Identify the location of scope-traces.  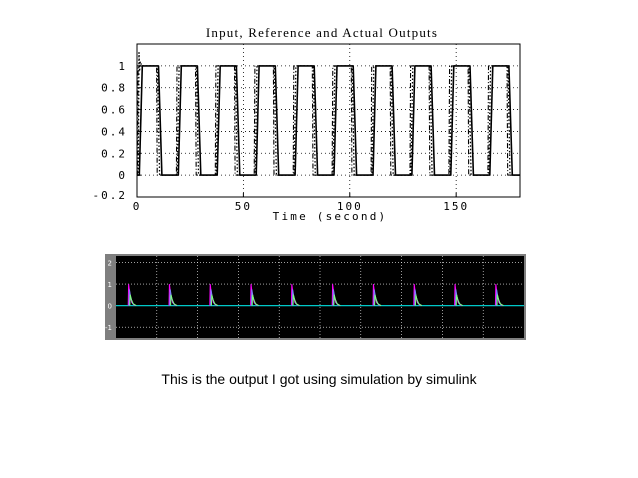
(320, 295).